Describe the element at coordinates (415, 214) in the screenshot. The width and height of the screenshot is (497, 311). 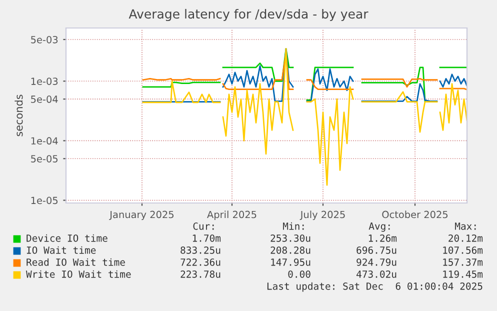
I see `x-tick-label: October 2025` at that location.